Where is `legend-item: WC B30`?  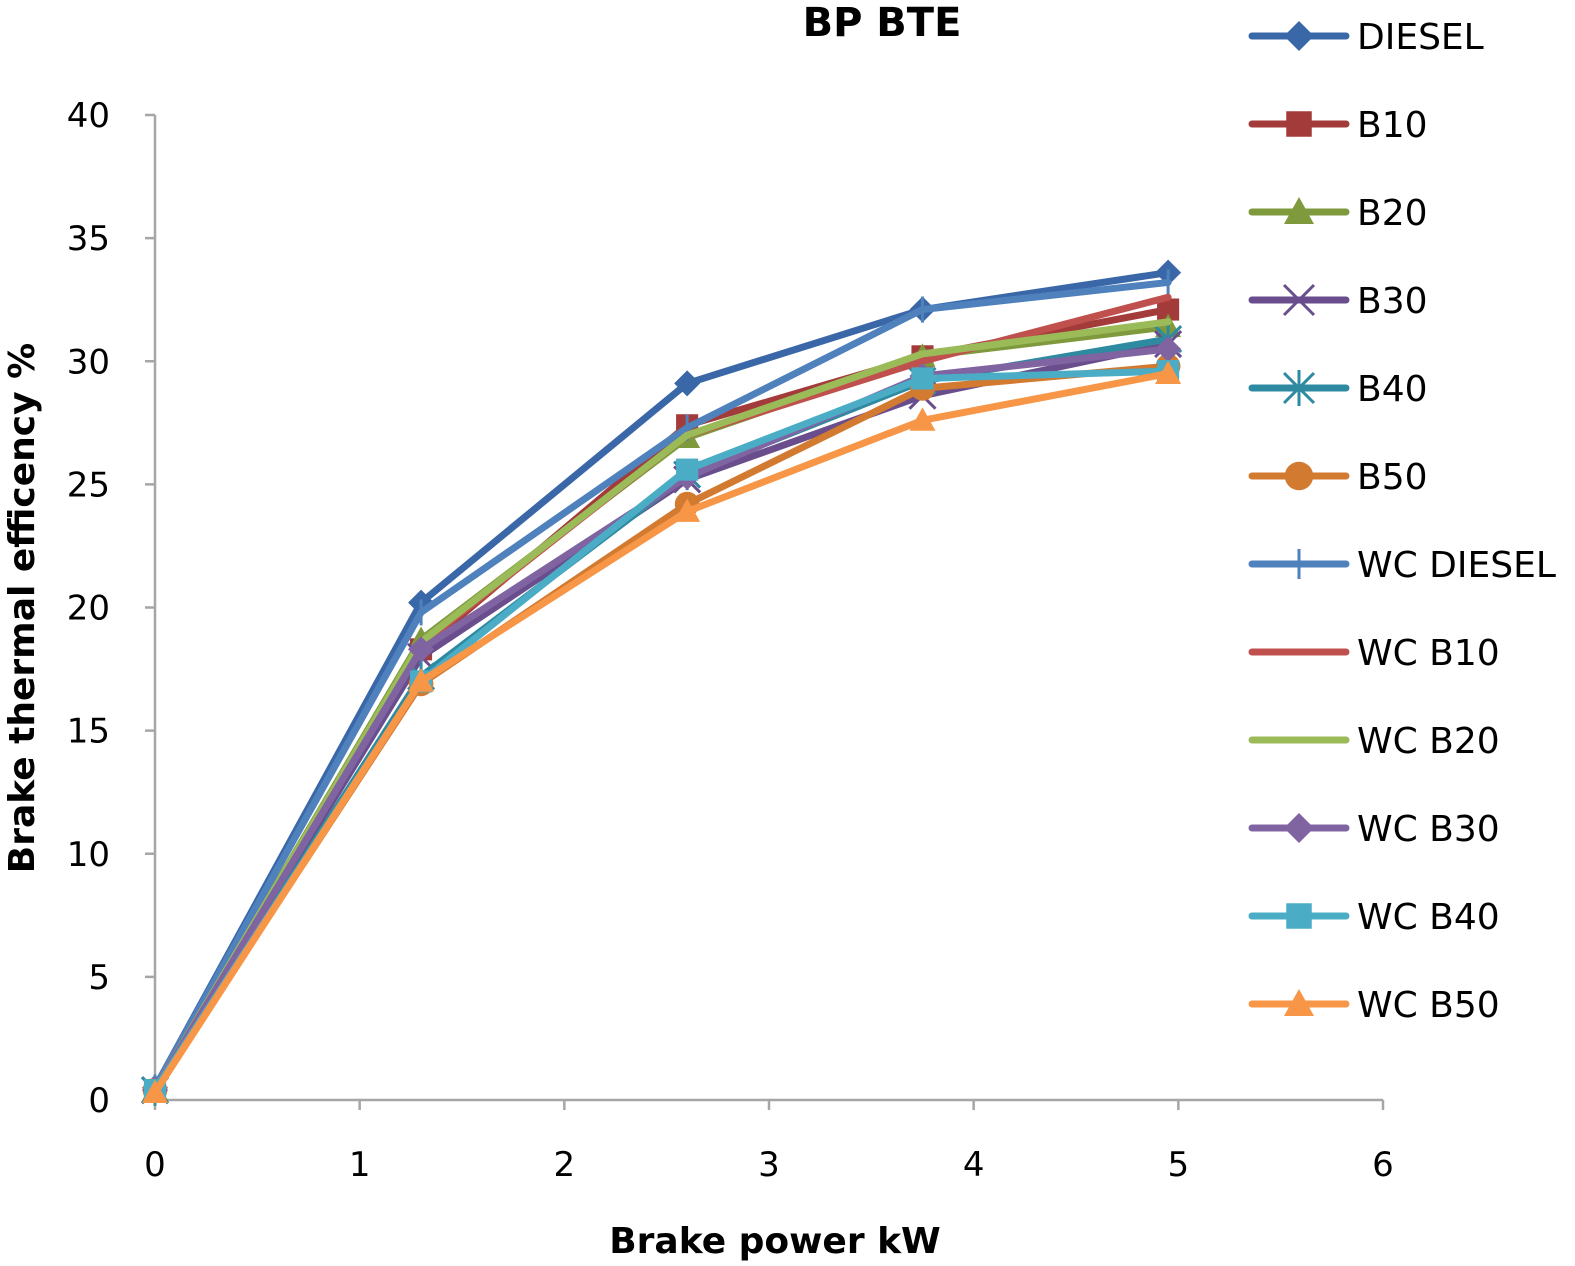 legend-item: WC B30 is located at coordinates (1374, 829).